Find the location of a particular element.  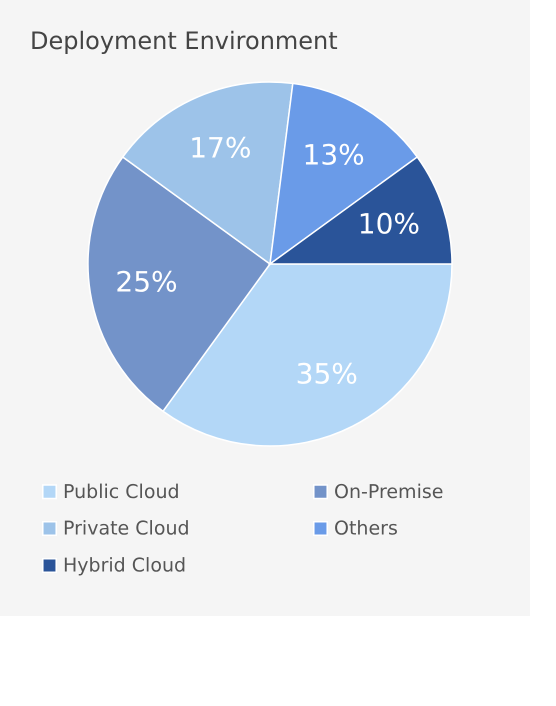

data-label: 25% is located at coordinates (146, 282).